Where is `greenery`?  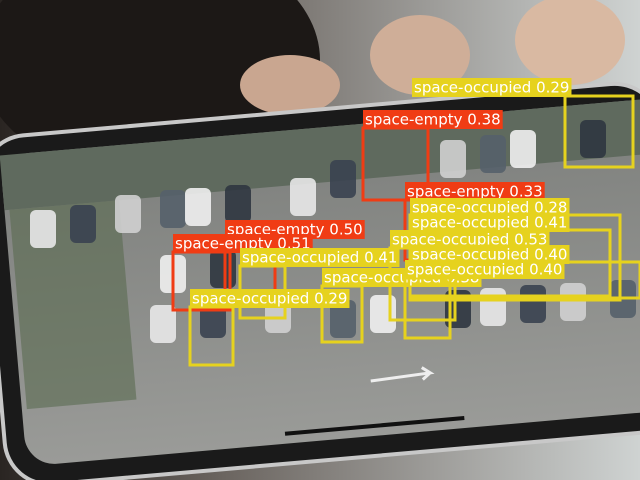
greenery is located at coordinates (73, 305).